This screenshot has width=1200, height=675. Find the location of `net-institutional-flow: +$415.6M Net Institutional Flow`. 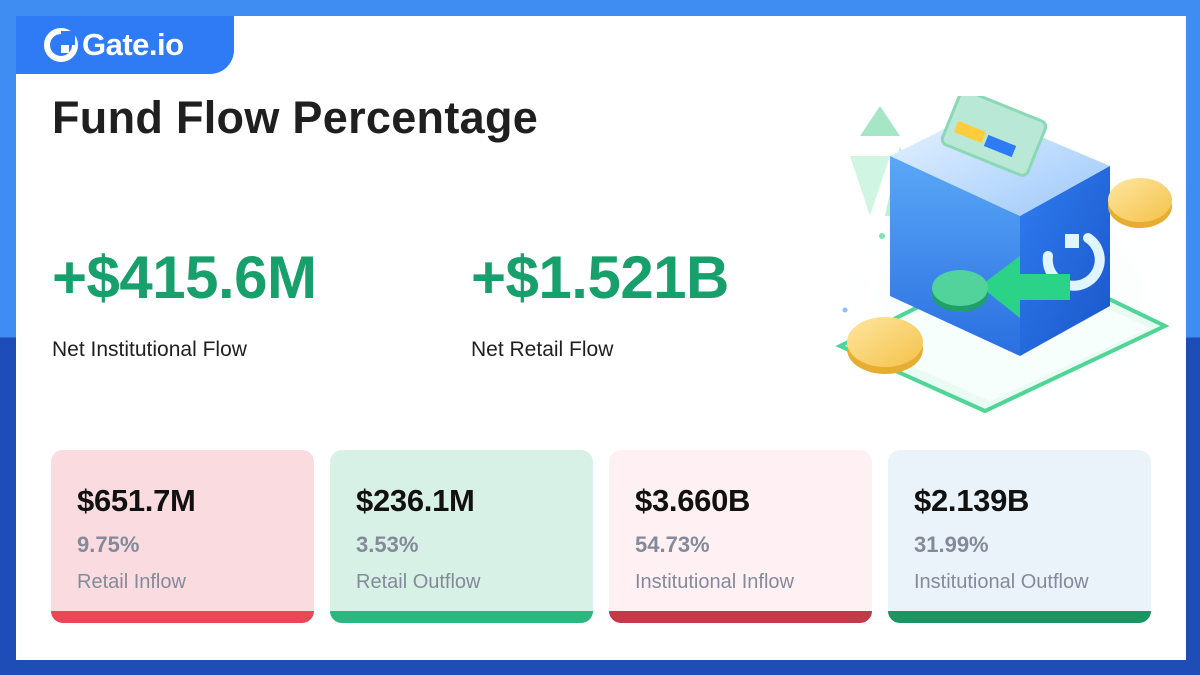

net-institutional-flow: +$415.6M Net Institutional Flow is located at coordinates (184, 305).